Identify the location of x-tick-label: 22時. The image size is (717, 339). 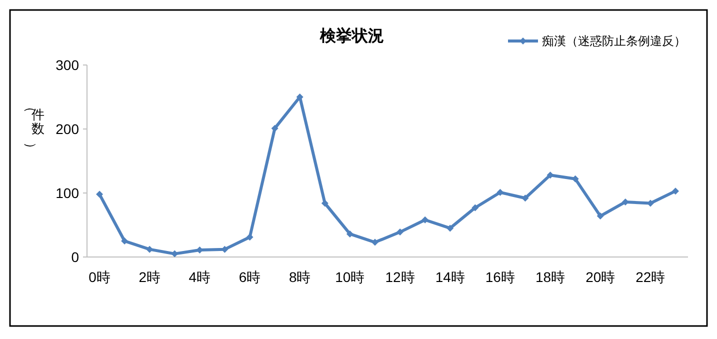
(651, 277).